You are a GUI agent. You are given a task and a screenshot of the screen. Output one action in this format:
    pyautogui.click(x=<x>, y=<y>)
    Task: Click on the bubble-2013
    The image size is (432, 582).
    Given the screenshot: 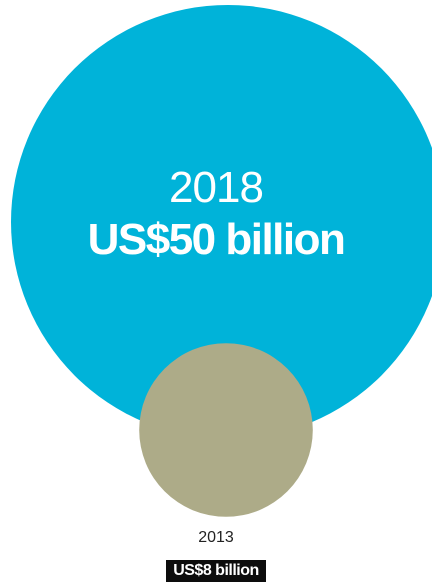 What is the action you would take?
    pyautogui.click(x=226, y=430)
    